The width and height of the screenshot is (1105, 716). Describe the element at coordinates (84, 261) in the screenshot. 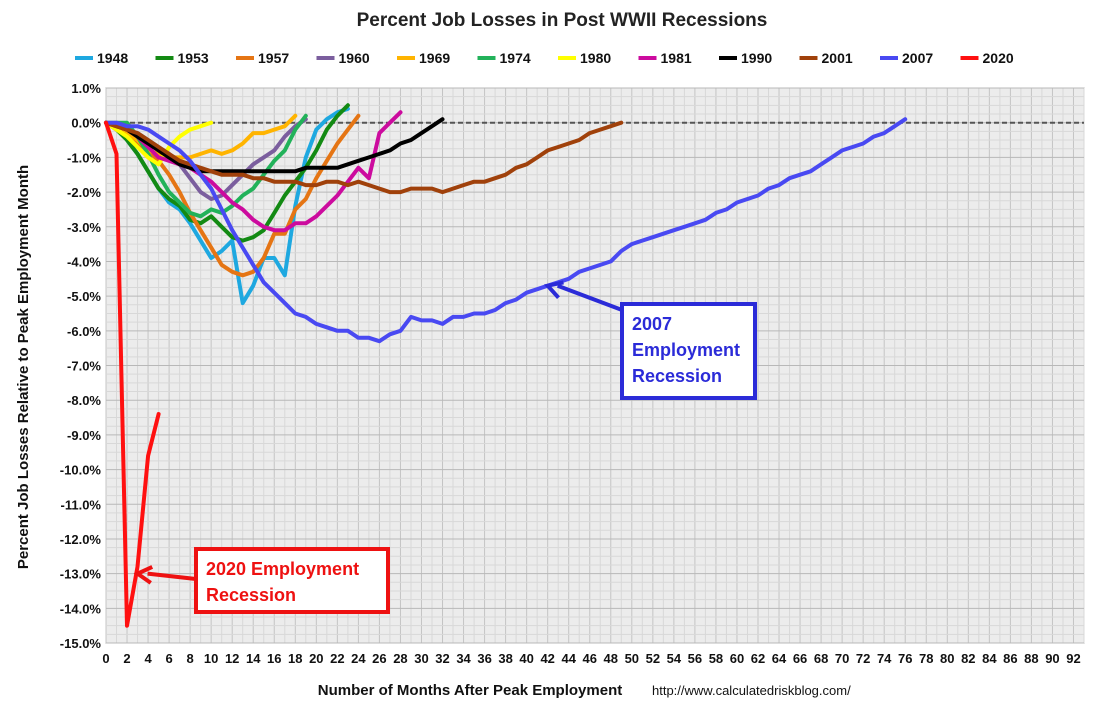

I see `y-tick-label: -4.0%` at that location.